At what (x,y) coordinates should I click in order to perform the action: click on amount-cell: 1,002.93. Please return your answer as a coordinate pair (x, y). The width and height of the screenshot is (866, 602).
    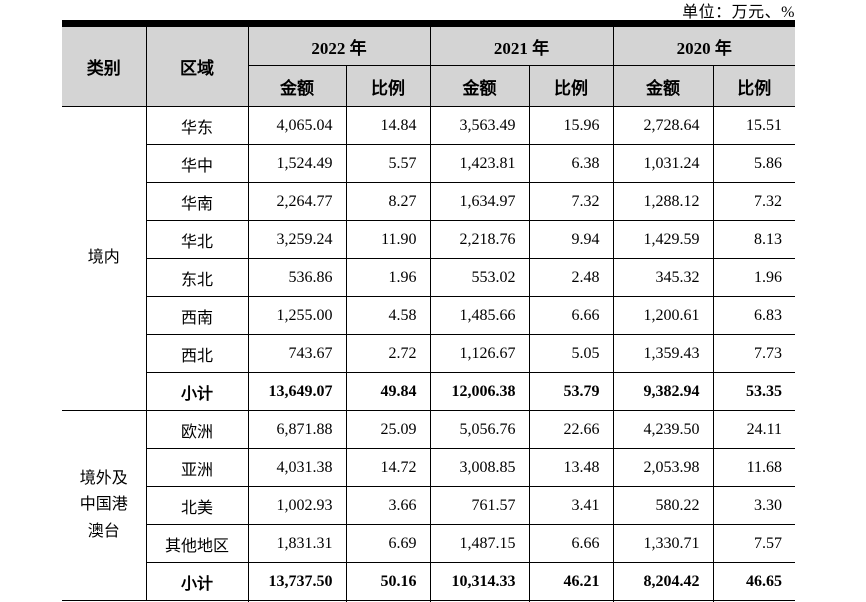
    Looking at the image, I should click on (297, 505).